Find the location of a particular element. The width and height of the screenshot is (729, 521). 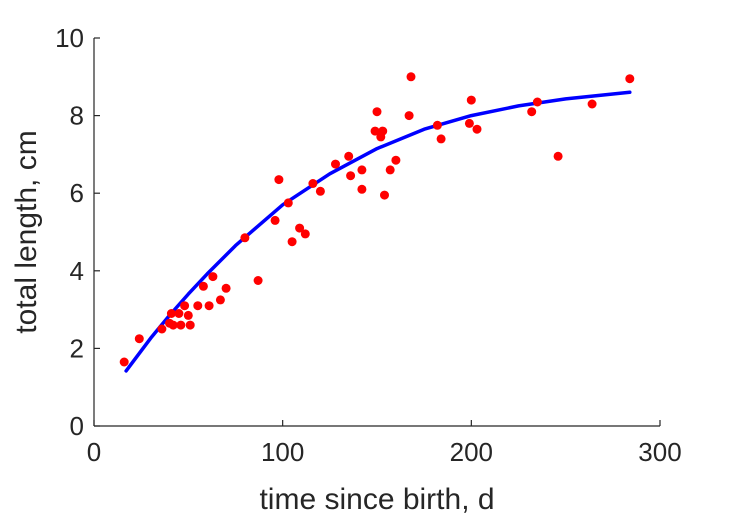

x-axis-label: time since birth, d is located at coordinates (376, 499).